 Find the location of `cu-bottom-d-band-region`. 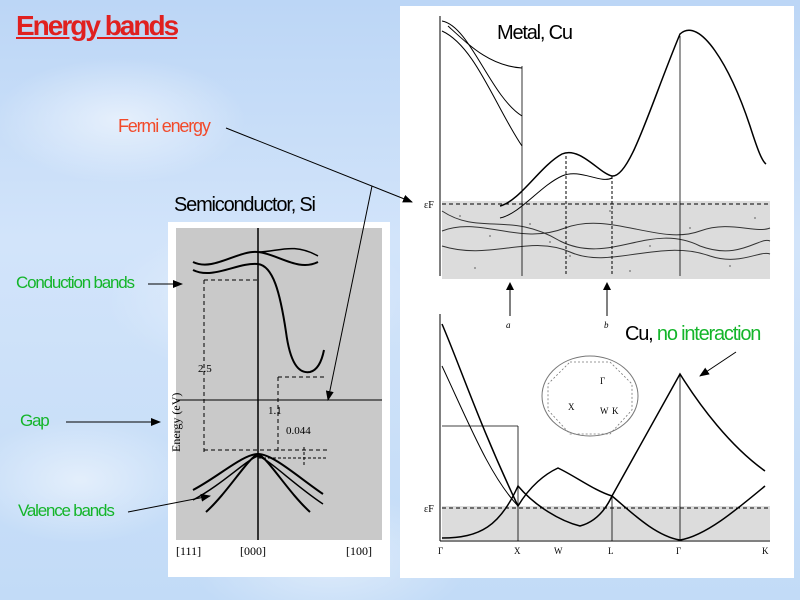

cu-bottom-d-band-region is located at coordinates (606, 523).